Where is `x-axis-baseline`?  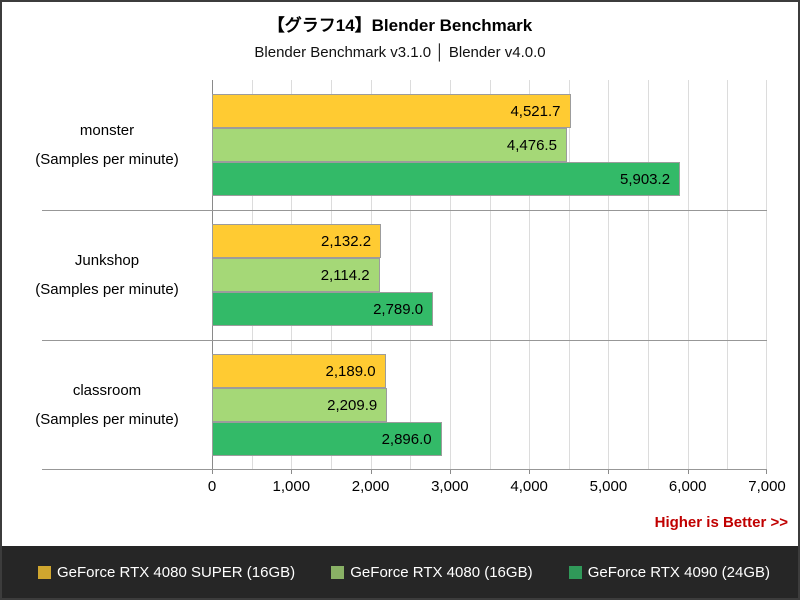 x-axis-baseline is located at coordinates (404, 469).